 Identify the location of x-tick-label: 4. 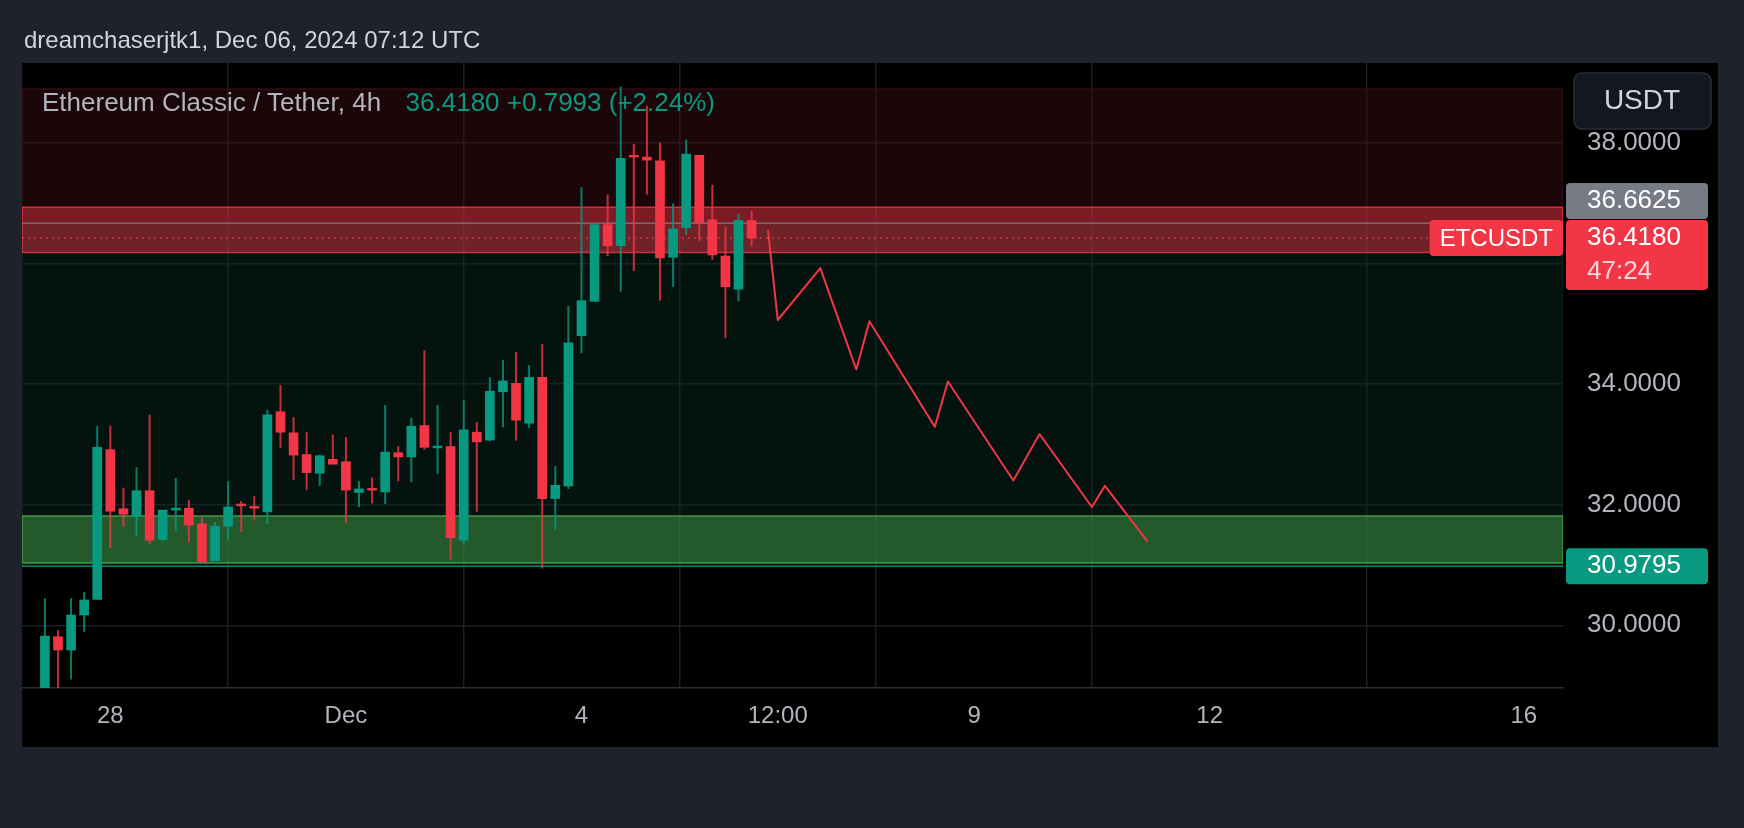
(581, 715).